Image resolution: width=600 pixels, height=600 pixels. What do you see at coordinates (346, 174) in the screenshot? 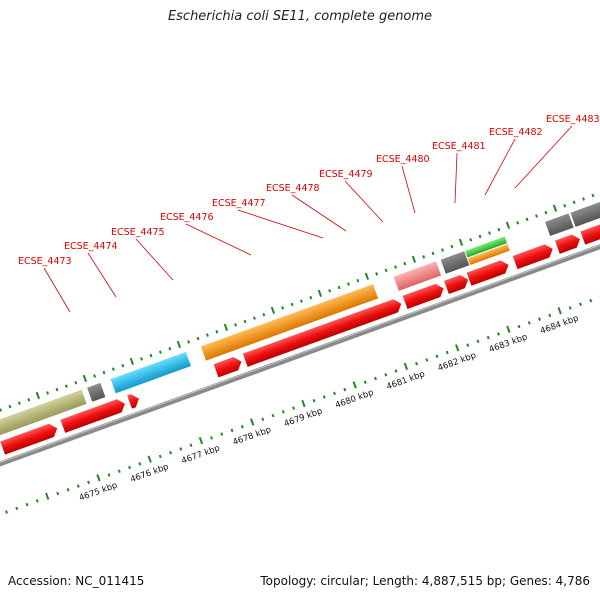
I see `gene-label: ECSE_4479` at bounding box center [346, 174].